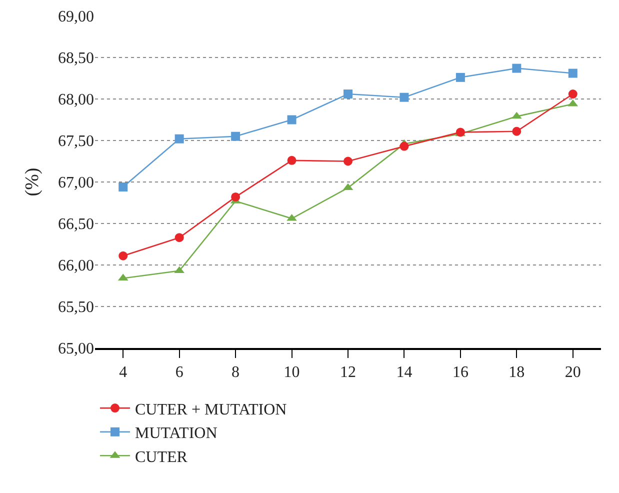 This screenshot has height=493, width=619. Describe the element at coordinates (211, 409) in the screenshot. I see `legend-label: CUTER + MUTATION` at that location.